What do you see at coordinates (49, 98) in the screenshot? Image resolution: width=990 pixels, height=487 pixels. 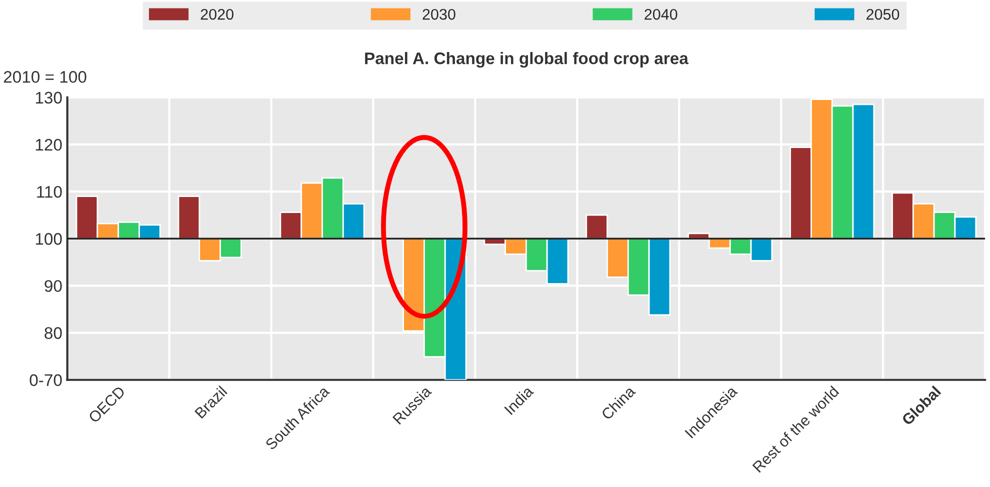 I see `y-tick-label: 130` at bounding box center [49, 98].